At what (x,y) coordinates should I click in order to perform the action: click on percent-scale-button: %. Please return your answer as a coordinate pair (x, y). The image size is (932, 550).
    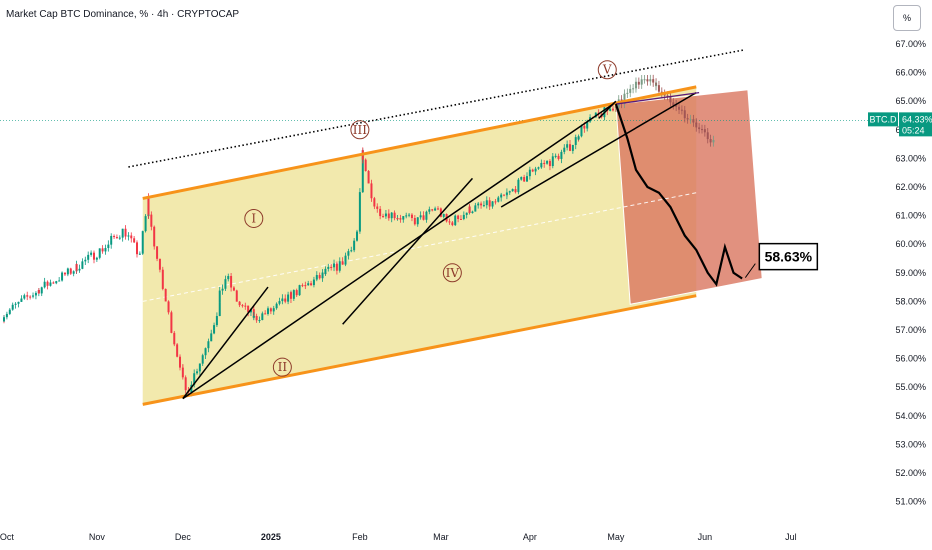
    Looking at the image, I should click on (907, 18).